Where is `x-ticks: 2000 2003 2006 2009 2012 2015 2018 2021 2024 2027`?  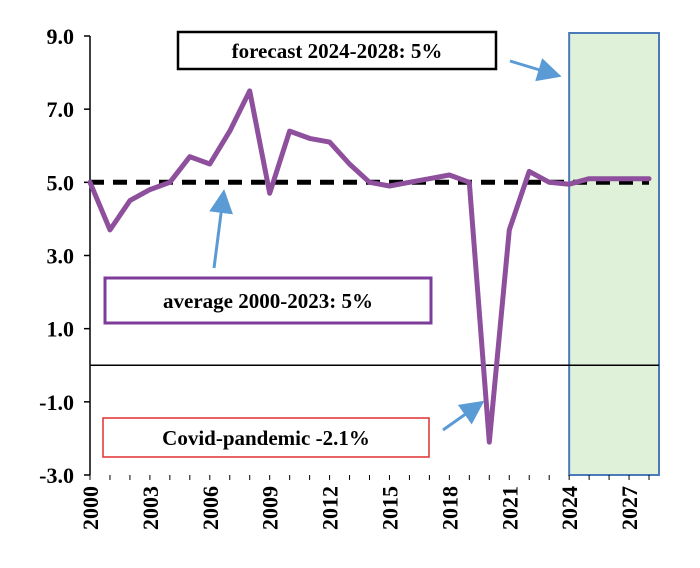 x-ticks: 2000 2003 2006 2009 2012 2015 2018 2021 2024 2027 is located at coordinates (364, 502).